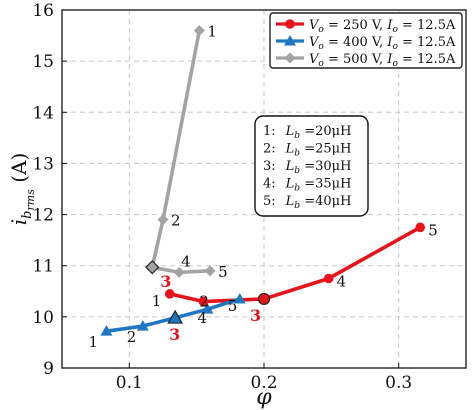 The image size is (474, 410). I want to click on y-tick-label: 16, so click(43, 11).